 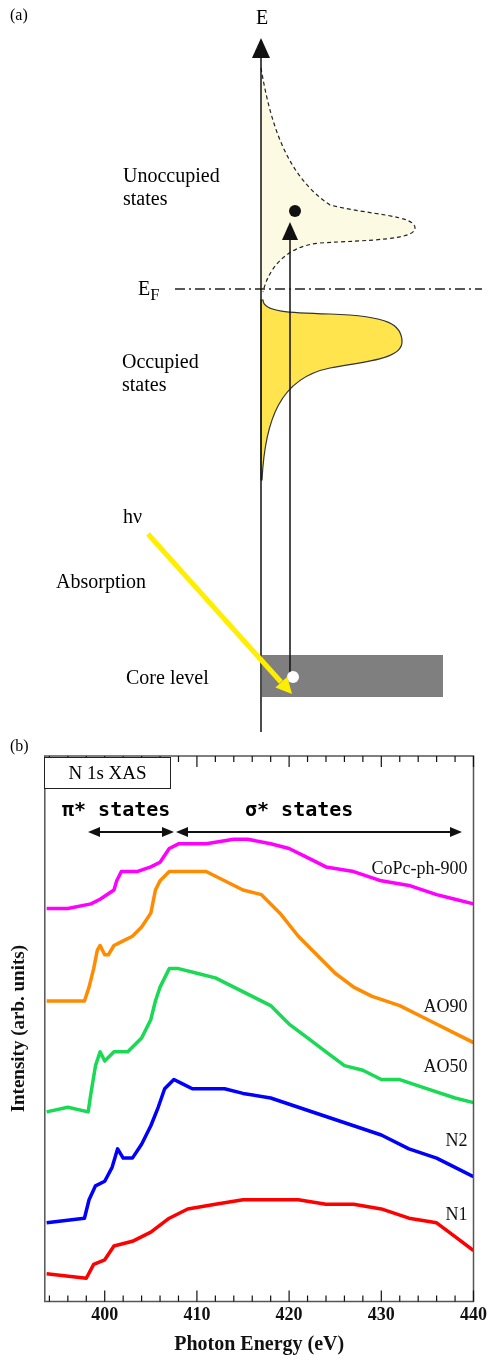 What do you see at coordinates (19, 746) in the screenshot?
I see `chart-title: (b)` at bounding box center [19, 746].